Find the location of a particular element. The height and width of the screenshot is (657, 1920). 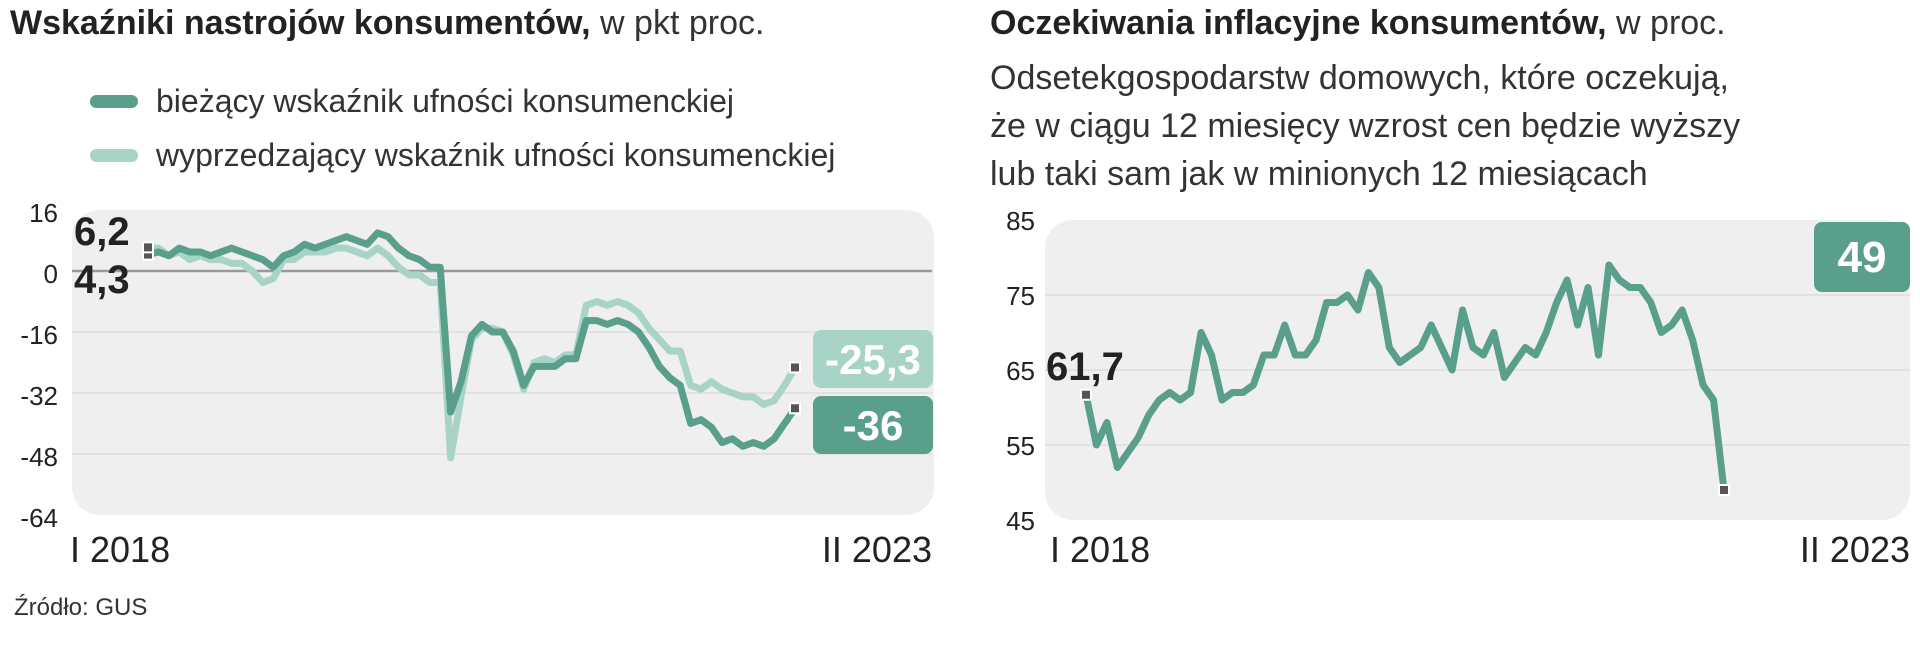

left-chart-title-bold: Wskaźniki nastrojów konsumentów, is located at coordinates (300, 23).